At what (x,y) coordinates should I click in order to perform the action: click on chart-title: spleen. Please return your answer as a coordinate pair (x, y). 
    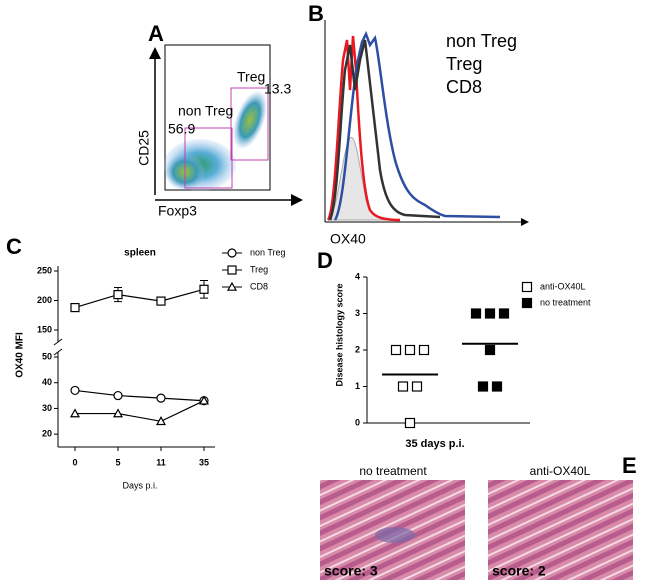
    Looking at the image, I should click on (140, 253).